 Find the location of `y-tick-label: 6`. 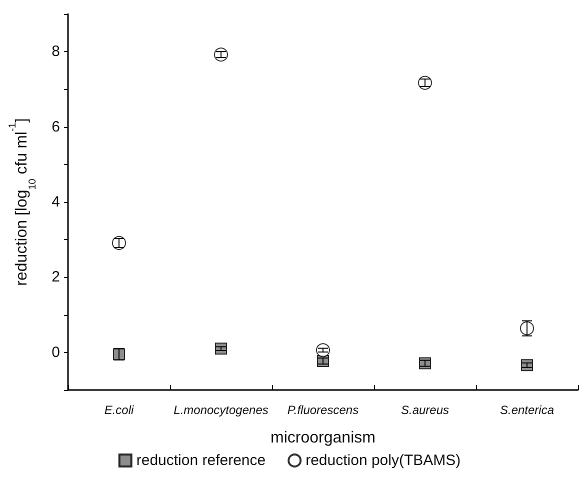

y-tick-label: 6 is located at coordinates (56, 127).